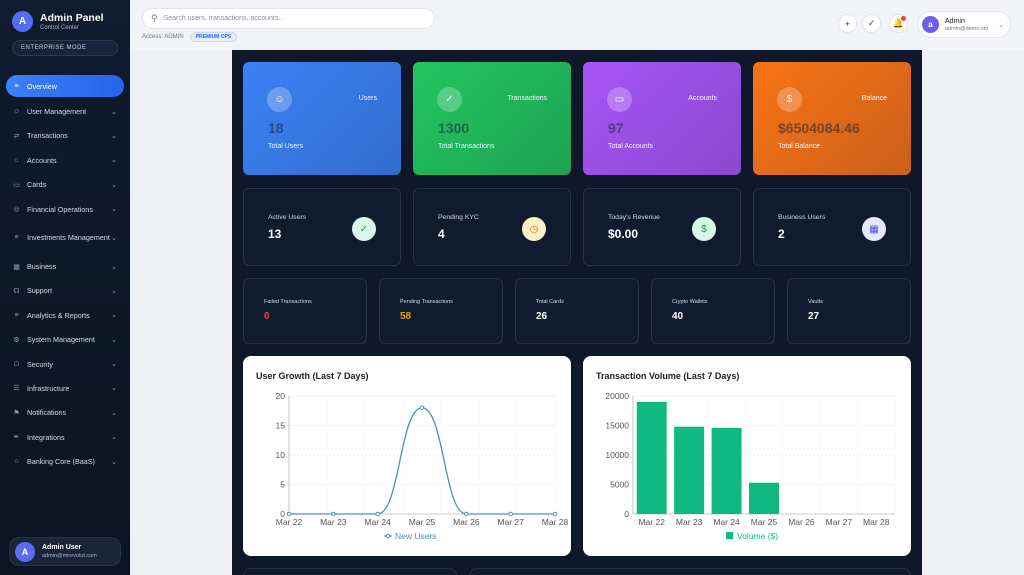 The width and height of the screenshot is (1024, 575). I want to click on metric-value: 0, so click(267, 316).